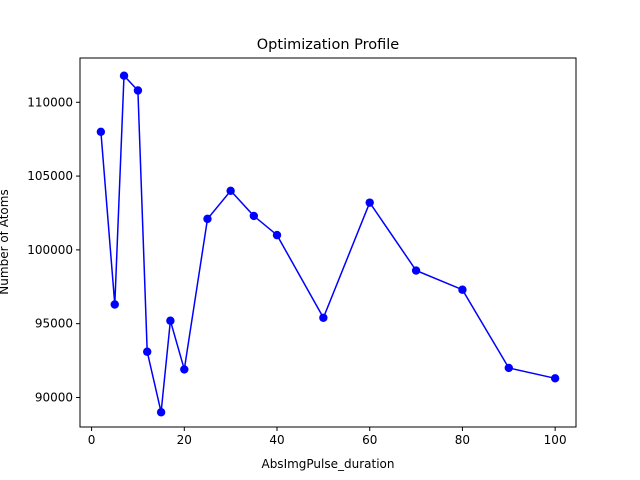  Describe the element at coordinates (54, 397) in the screenshot. I see `y-tick-label: 90000` at that location.